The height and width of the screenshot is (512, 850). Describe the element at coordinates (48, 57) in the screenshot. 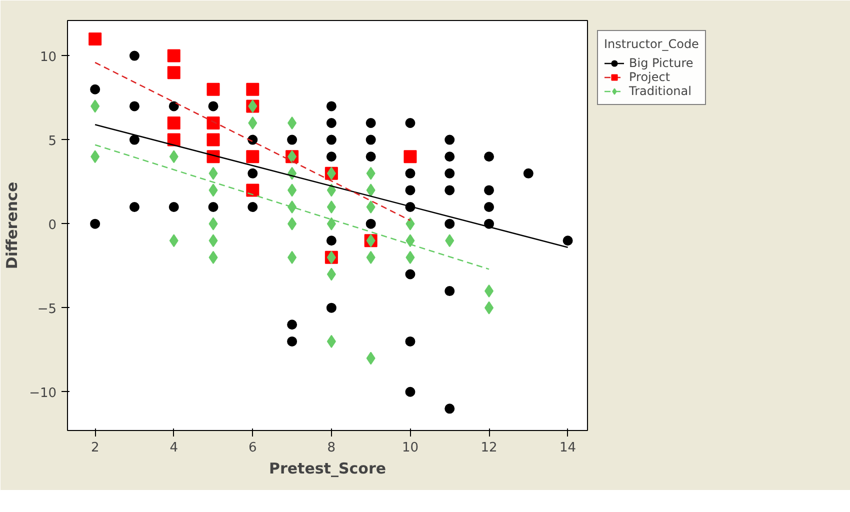

I see `y-tick-label: 10` at that location.